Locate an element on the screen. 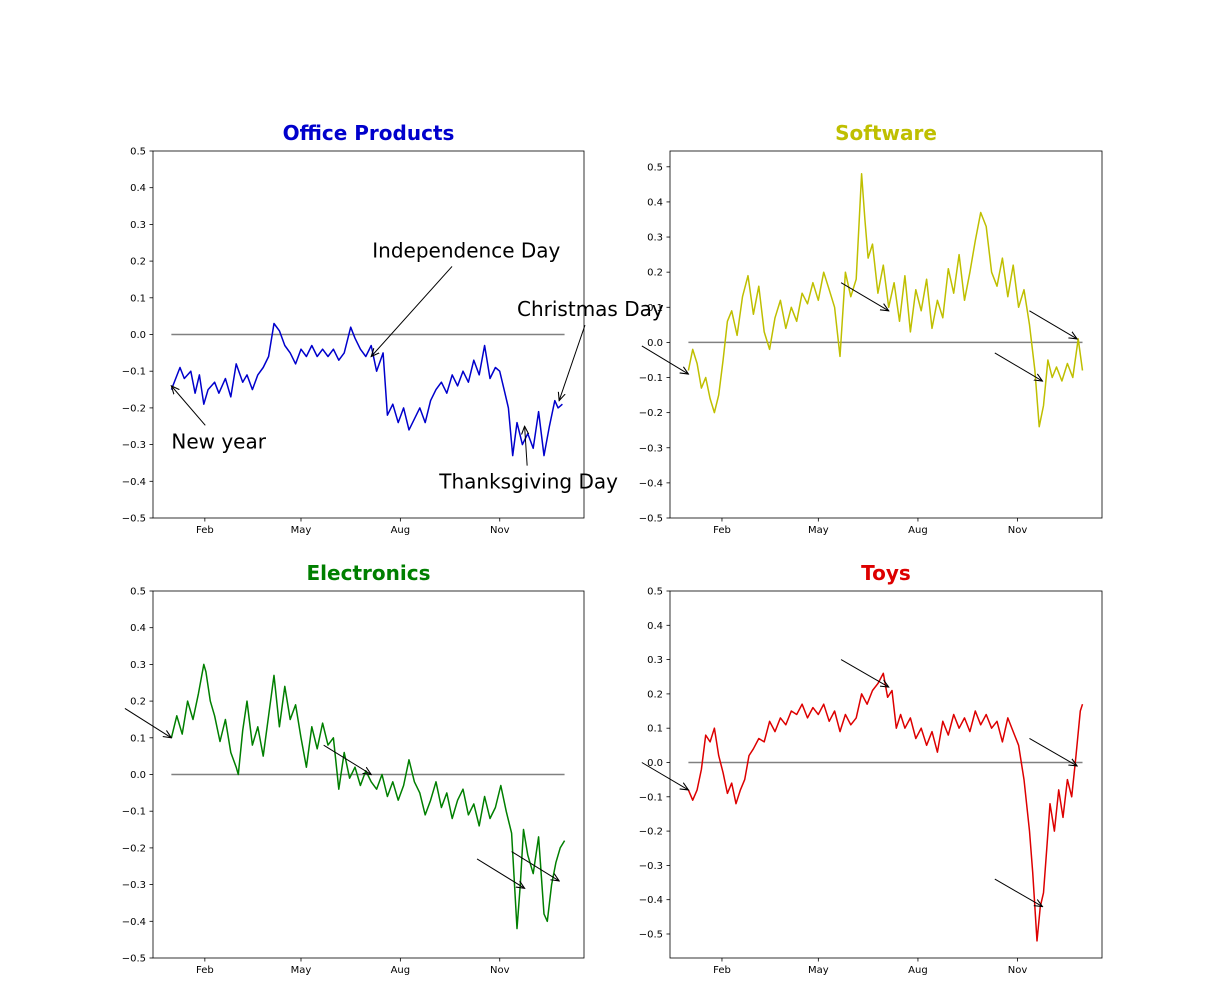 The height and width of the screenshot is (1008, 1224). annotation-label: New year is located at coordinates (218, 441).